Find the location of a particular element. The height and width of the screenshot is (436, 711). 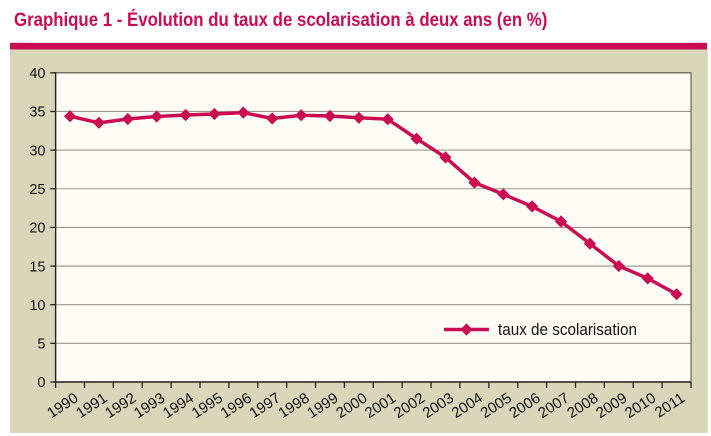

svg-text: 20 is located at coordinates (37, 229).